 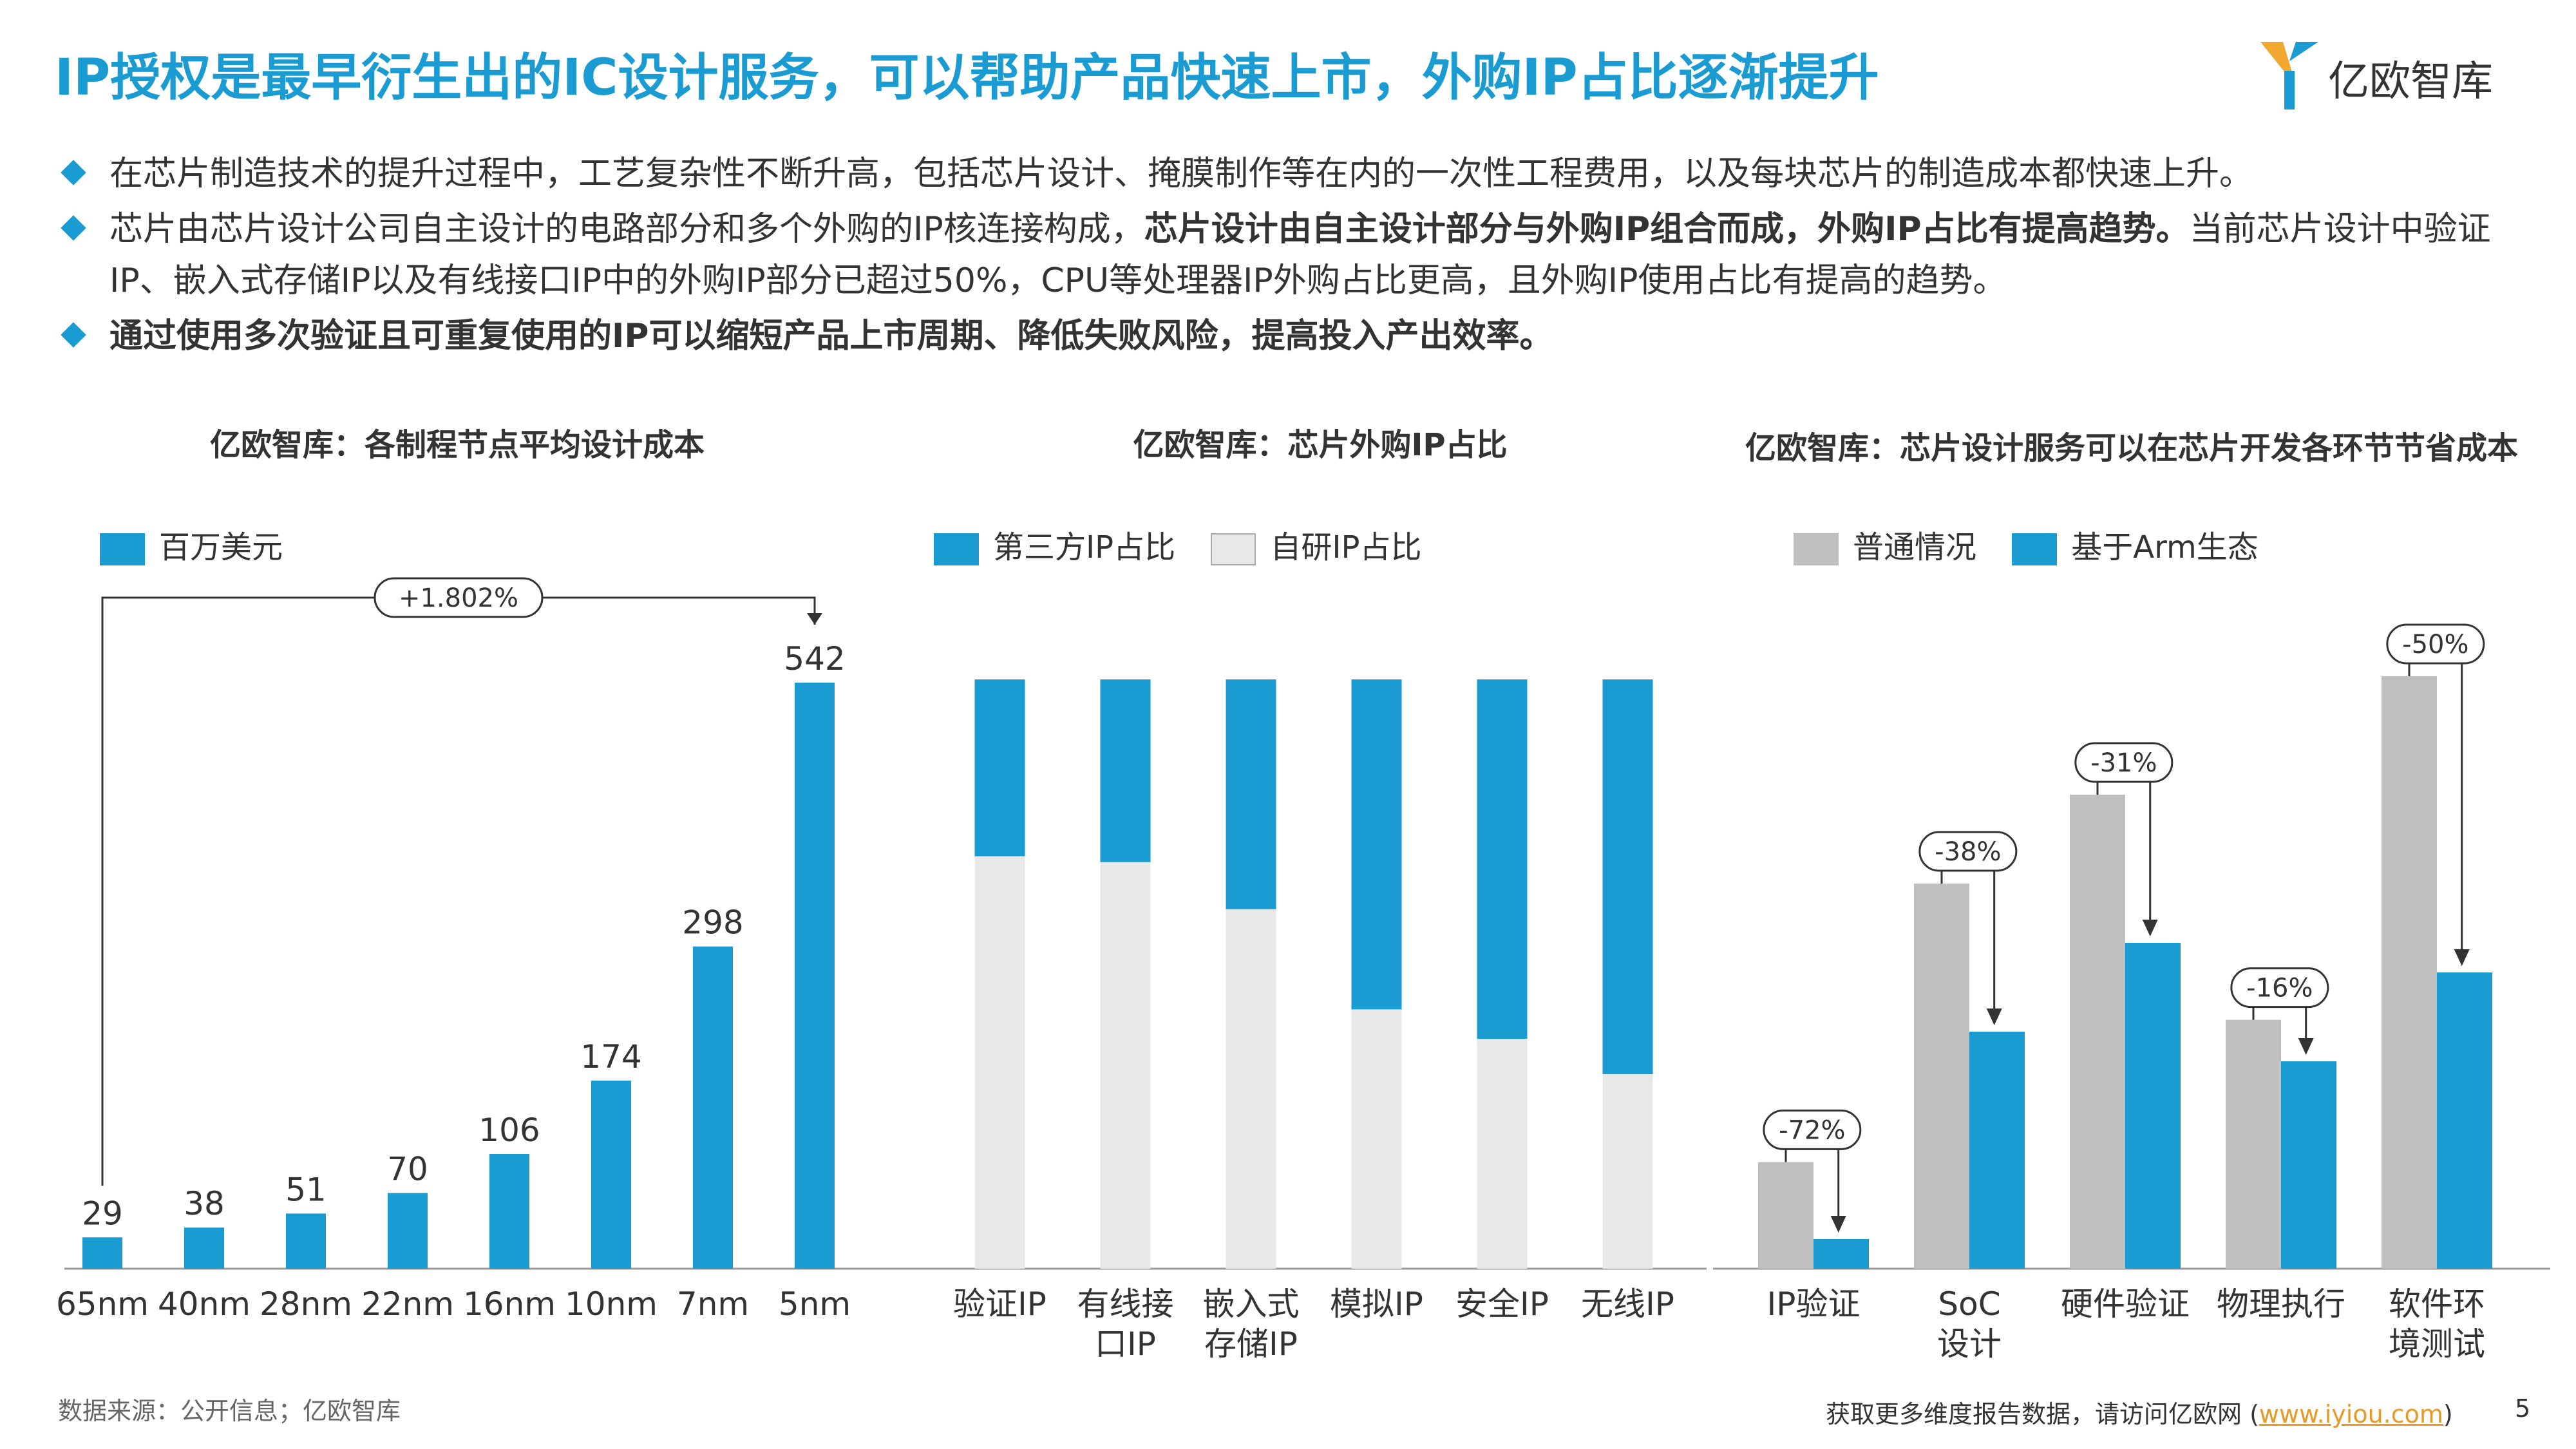 What do you see at coordinates (1814, 1304) in the screenshot?
I see `category-label: IP验证` at bounding box center [1814, 1304].